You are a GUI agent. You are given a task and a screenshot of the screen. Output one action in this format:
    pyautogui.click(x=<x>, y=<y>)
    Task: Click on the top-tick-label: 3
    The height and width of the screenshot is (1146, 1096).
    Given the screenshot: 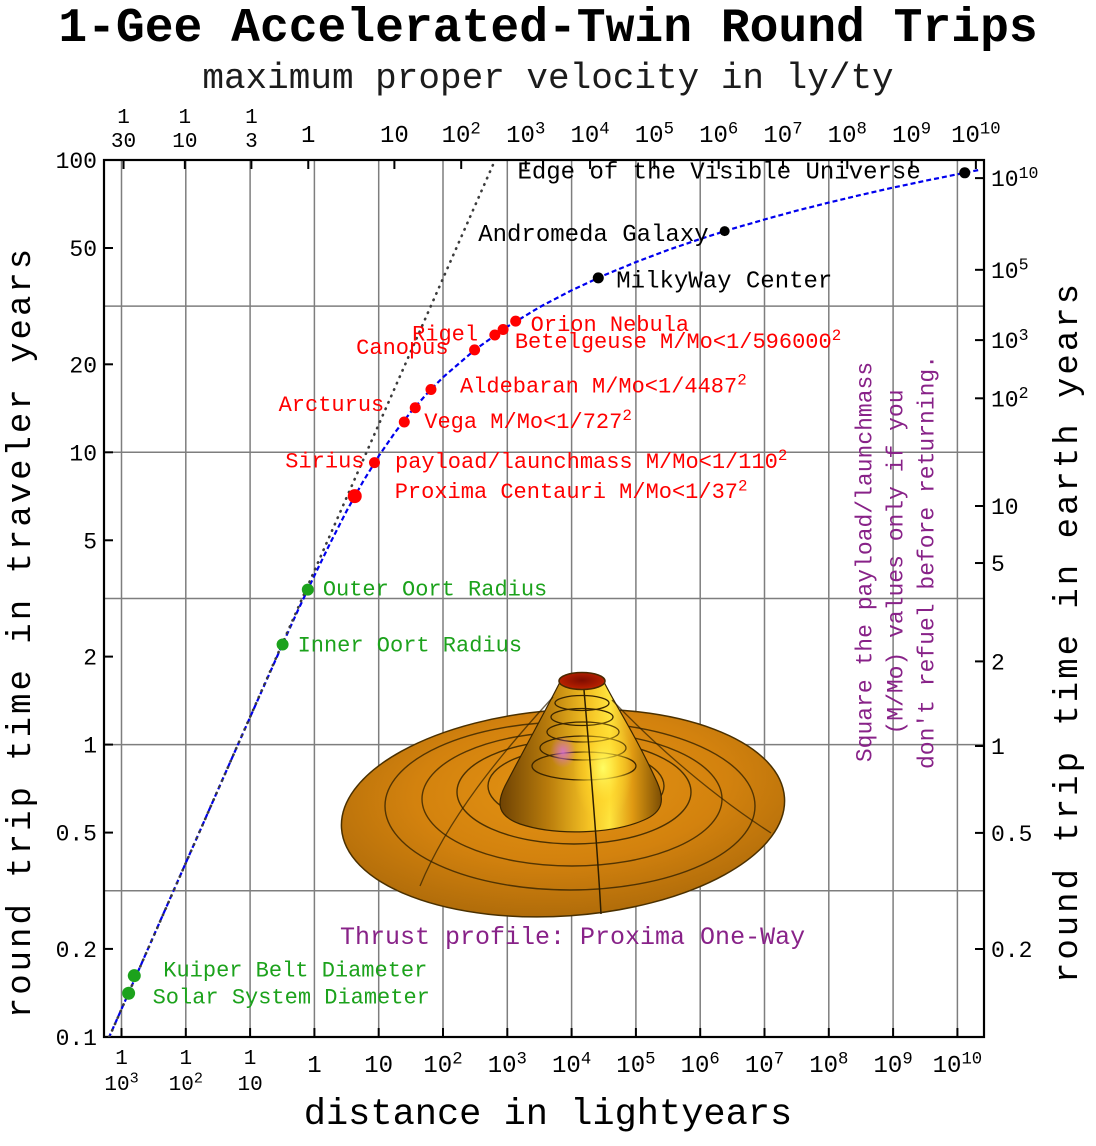 What is the action you would take?
    pyautogui.click(x=251, y=142)
    